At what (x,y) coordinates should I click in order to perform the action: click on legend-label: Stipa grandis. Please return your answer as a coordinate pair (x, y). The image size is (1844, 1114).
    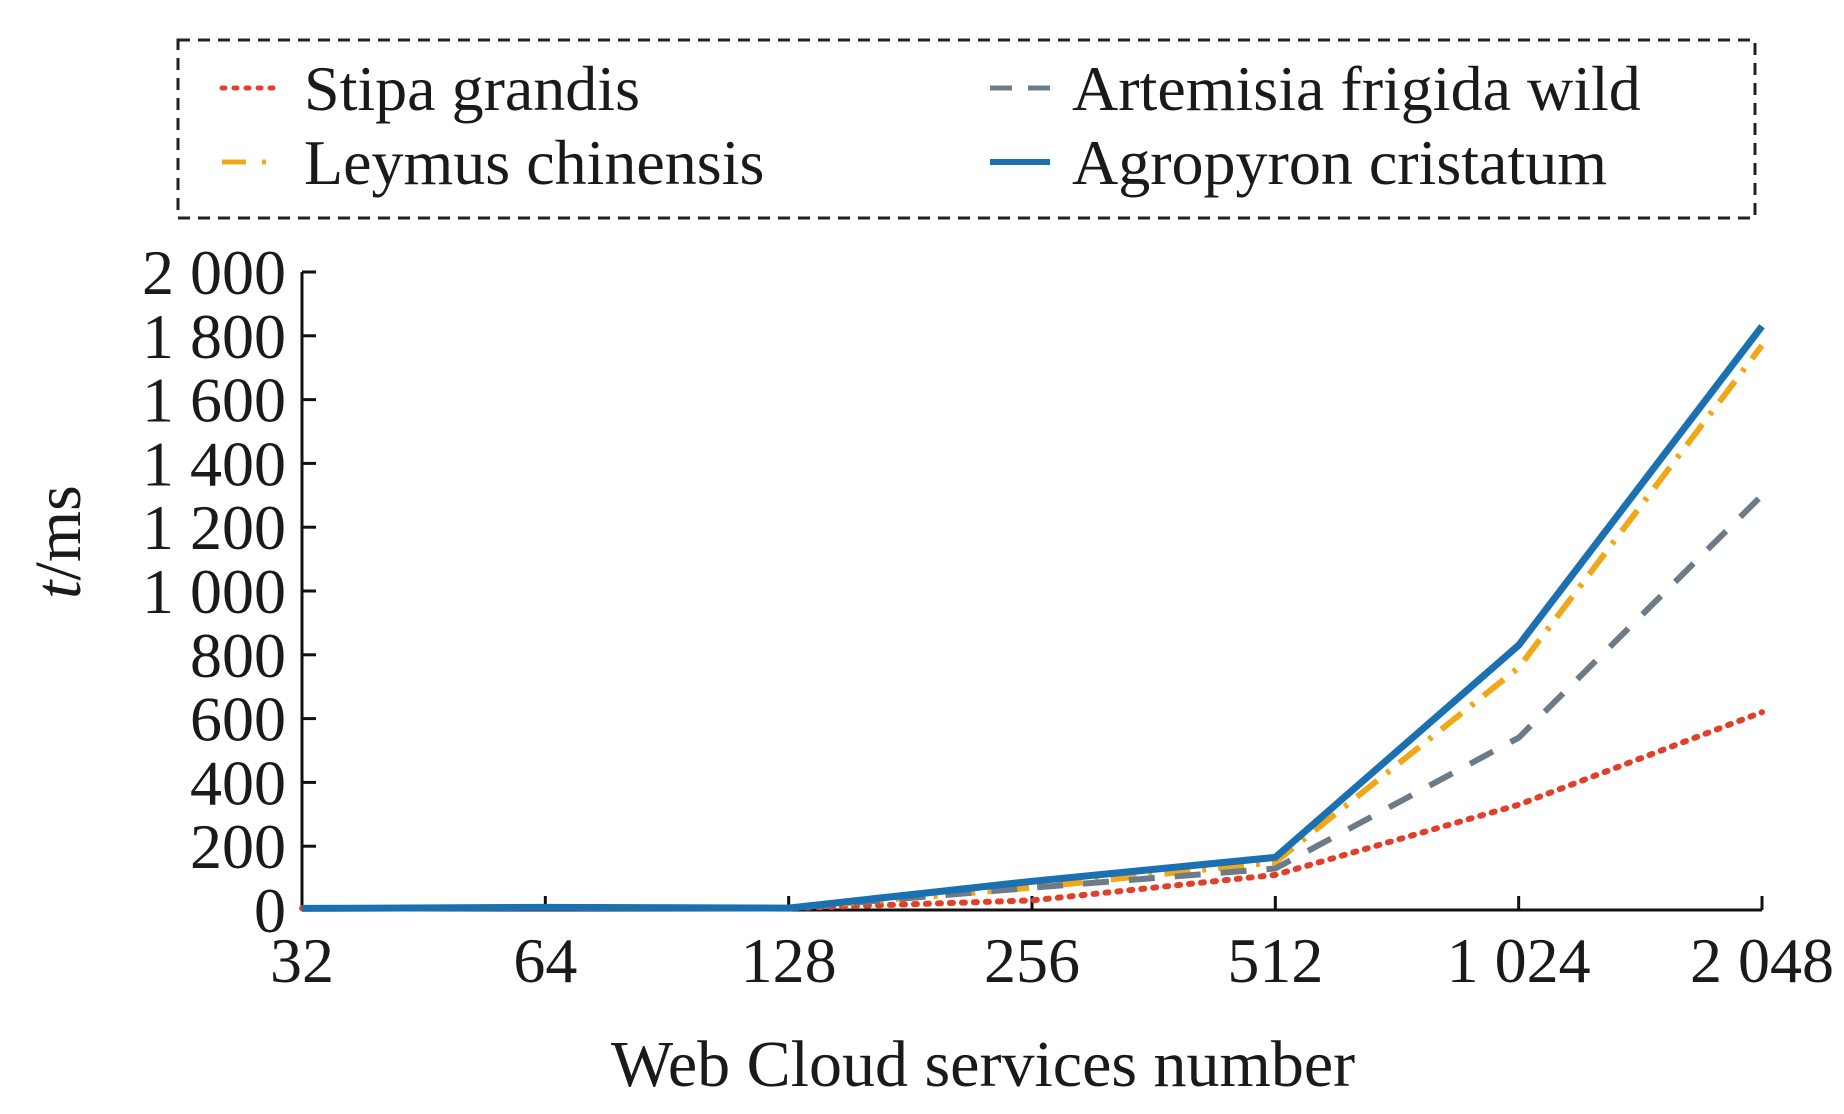
    Looking at the image, I should click on (472, 88).